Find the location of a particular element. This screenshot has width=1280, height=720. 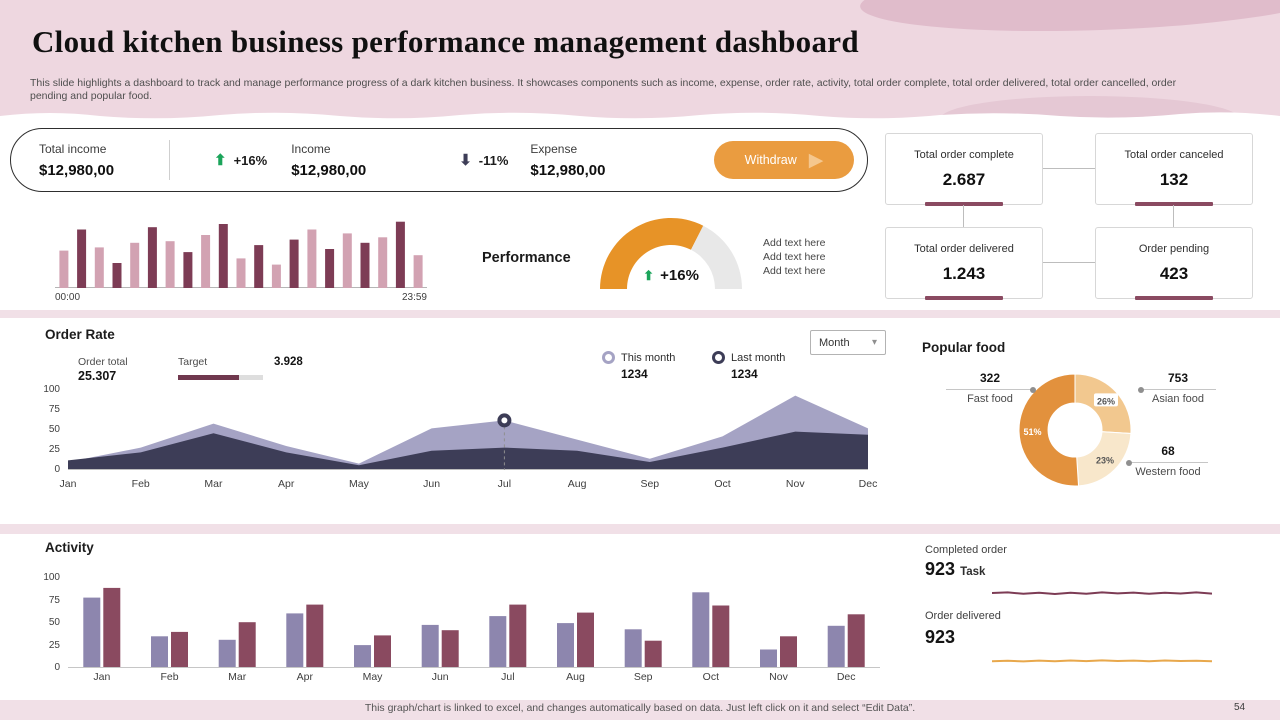

callout-label: Fast food is located at coordinates (990, 399).